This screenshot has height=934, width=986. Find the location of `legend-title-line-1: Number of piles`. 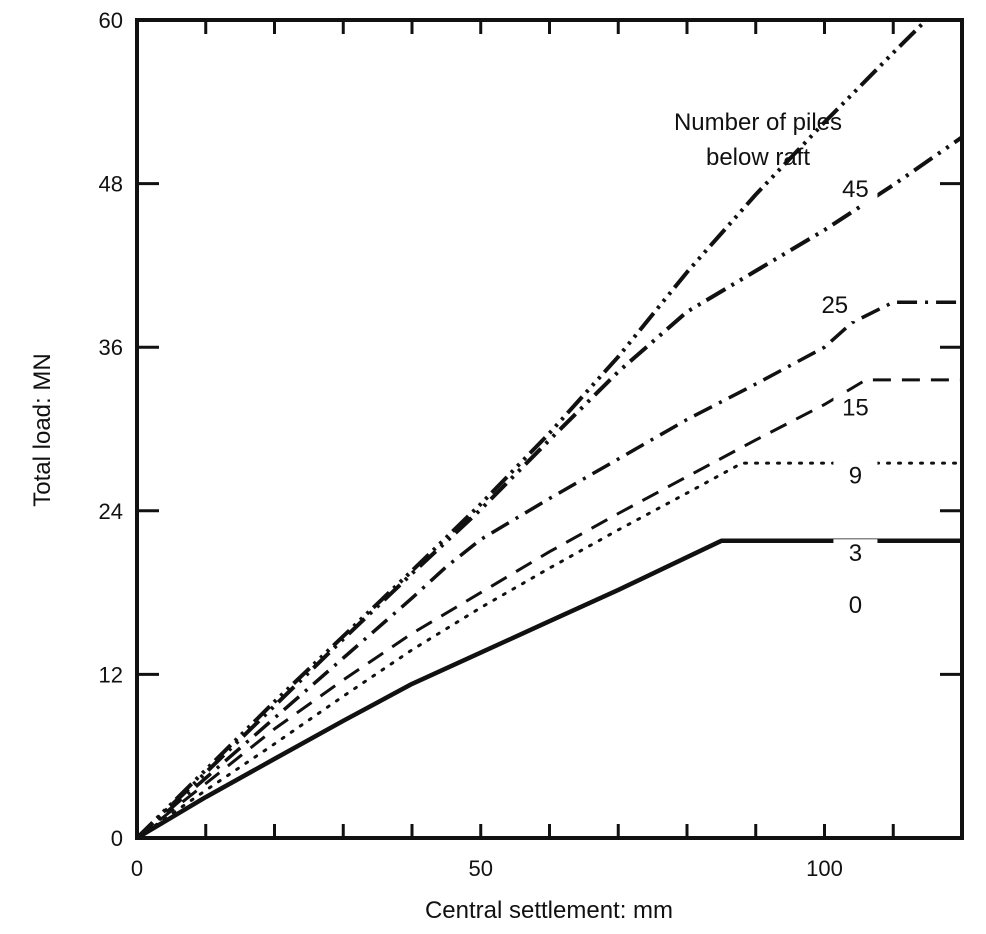

legend-title-line-1: Number of piles is located at coordinates (758, 122).